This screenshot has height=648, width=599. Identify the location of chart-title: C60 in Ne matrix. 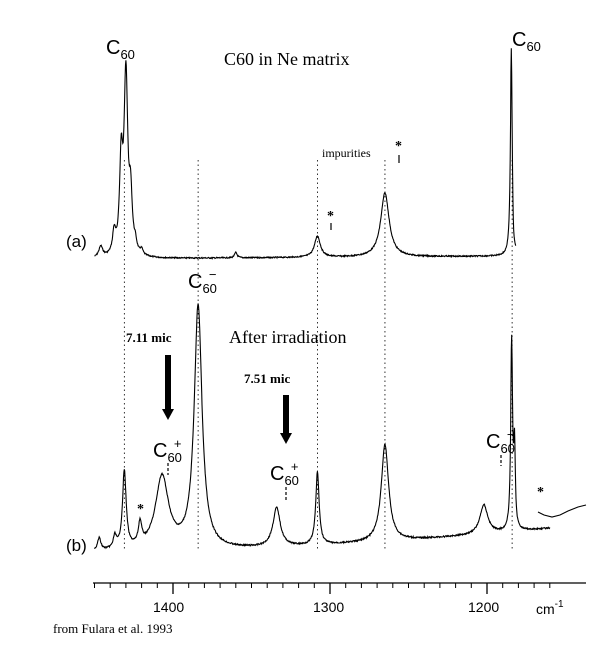
(287, 59).